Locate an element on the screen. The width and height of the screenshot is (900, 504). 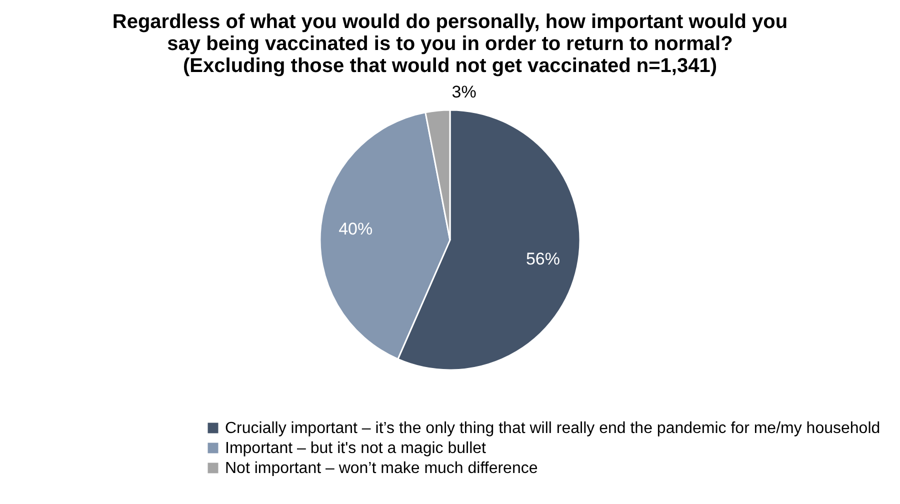
data-label: 56% is located at coordinates (543, 258).